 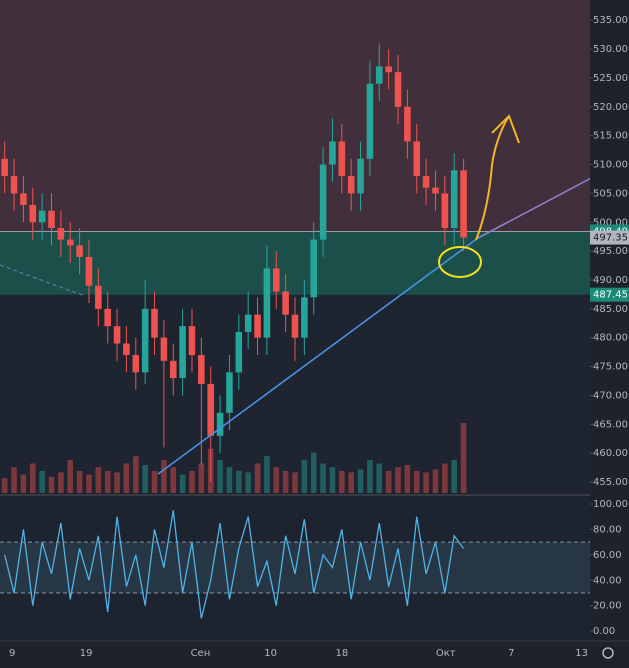 What do you see at coordinates (607, 529) in the screenshot?
I see `osc-y-tick-label: 80.00` at bounding box center [607, 529].